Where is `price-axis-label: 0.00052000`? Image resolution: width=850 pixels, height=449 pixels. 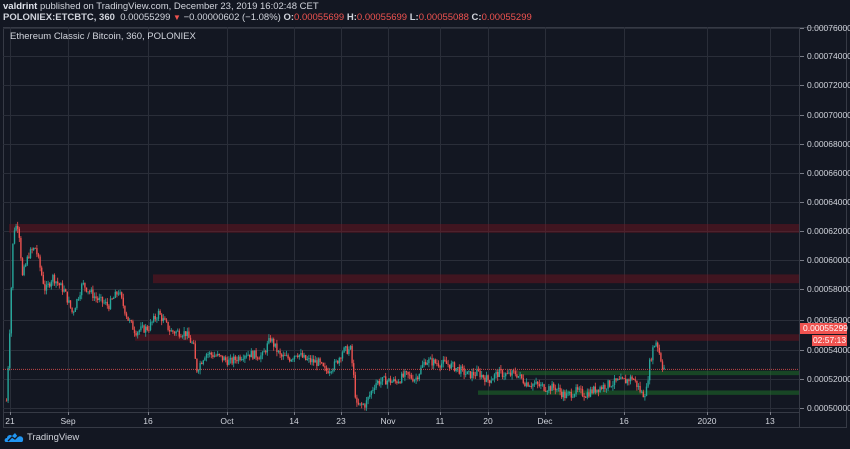
price-axis-label: 0.00052000 is located at coordinates (828, 379).